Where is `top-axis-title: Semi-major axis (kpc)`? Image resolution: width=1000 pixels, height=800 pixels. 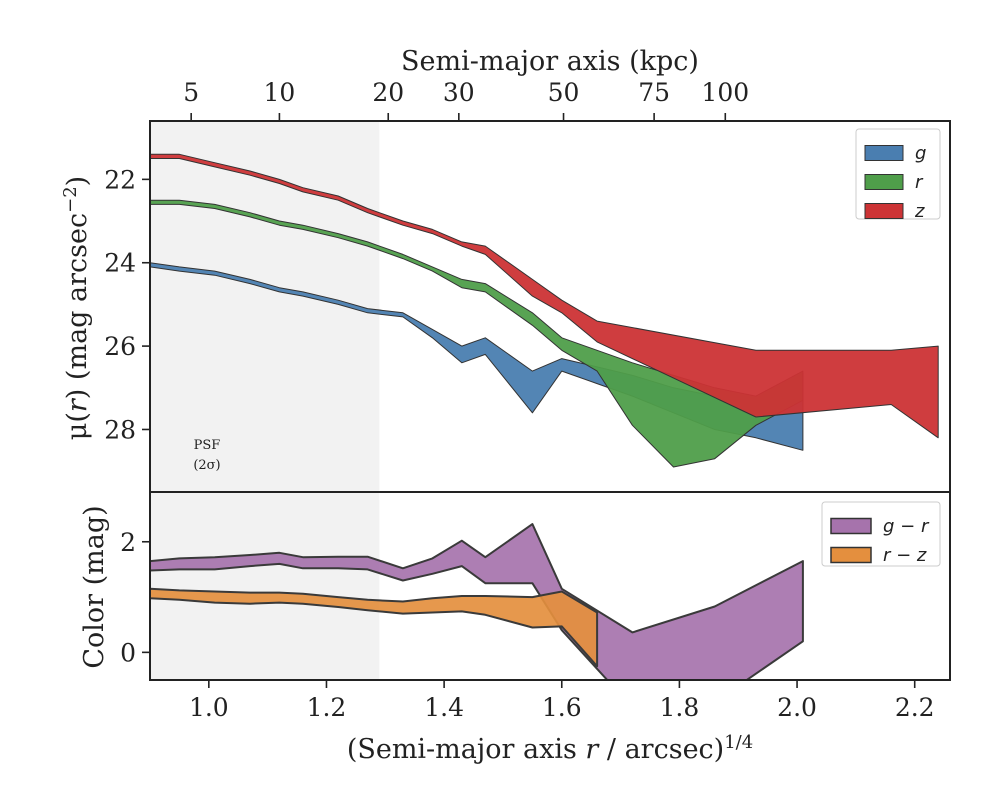
top-axis-title: Semi-major axis (kpc) is located at coordinates (550, 61).